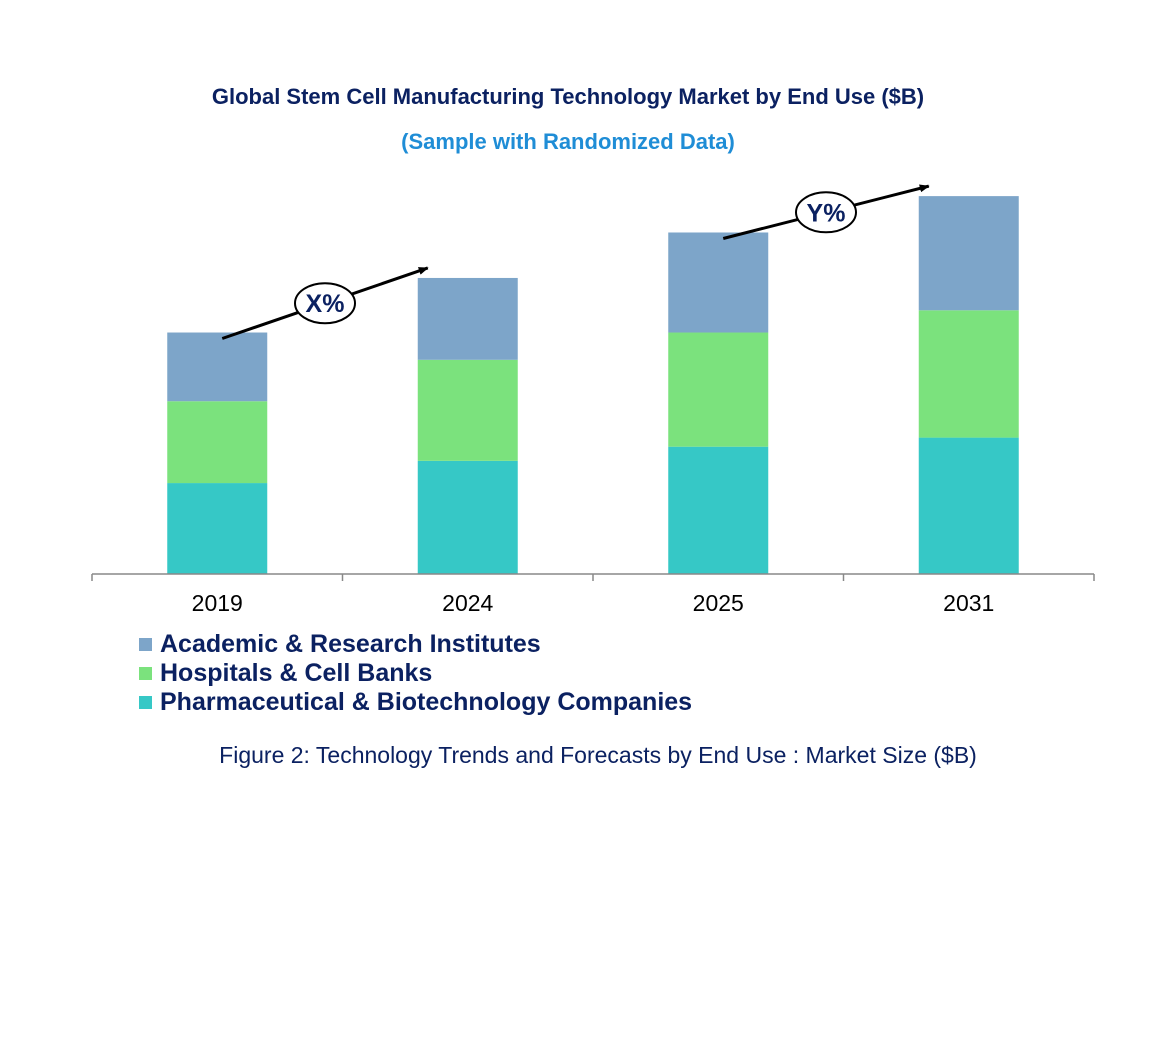 Image resolution: width=1158 pixels, height=1051 pixels. I want to click on legend-label: Academic & Research Institutes, so click(350, 644).